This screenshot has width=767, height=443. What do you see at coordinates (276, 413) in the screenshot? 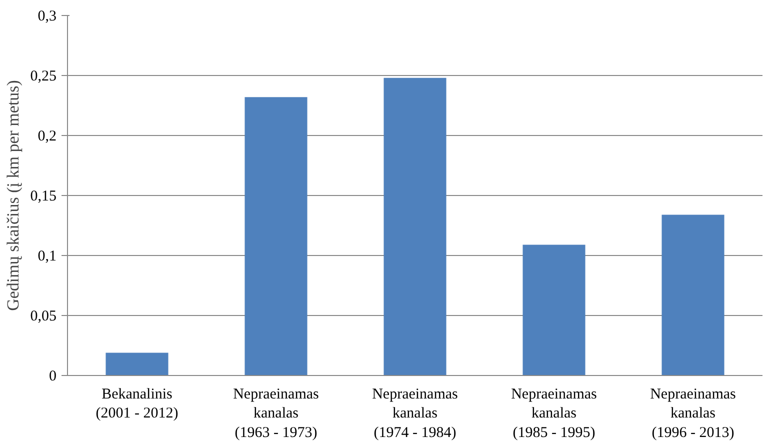
I see `x-tick-label: Nepraeinamas kanalas (1963 - 1973)` at bounding box center [276, 413].